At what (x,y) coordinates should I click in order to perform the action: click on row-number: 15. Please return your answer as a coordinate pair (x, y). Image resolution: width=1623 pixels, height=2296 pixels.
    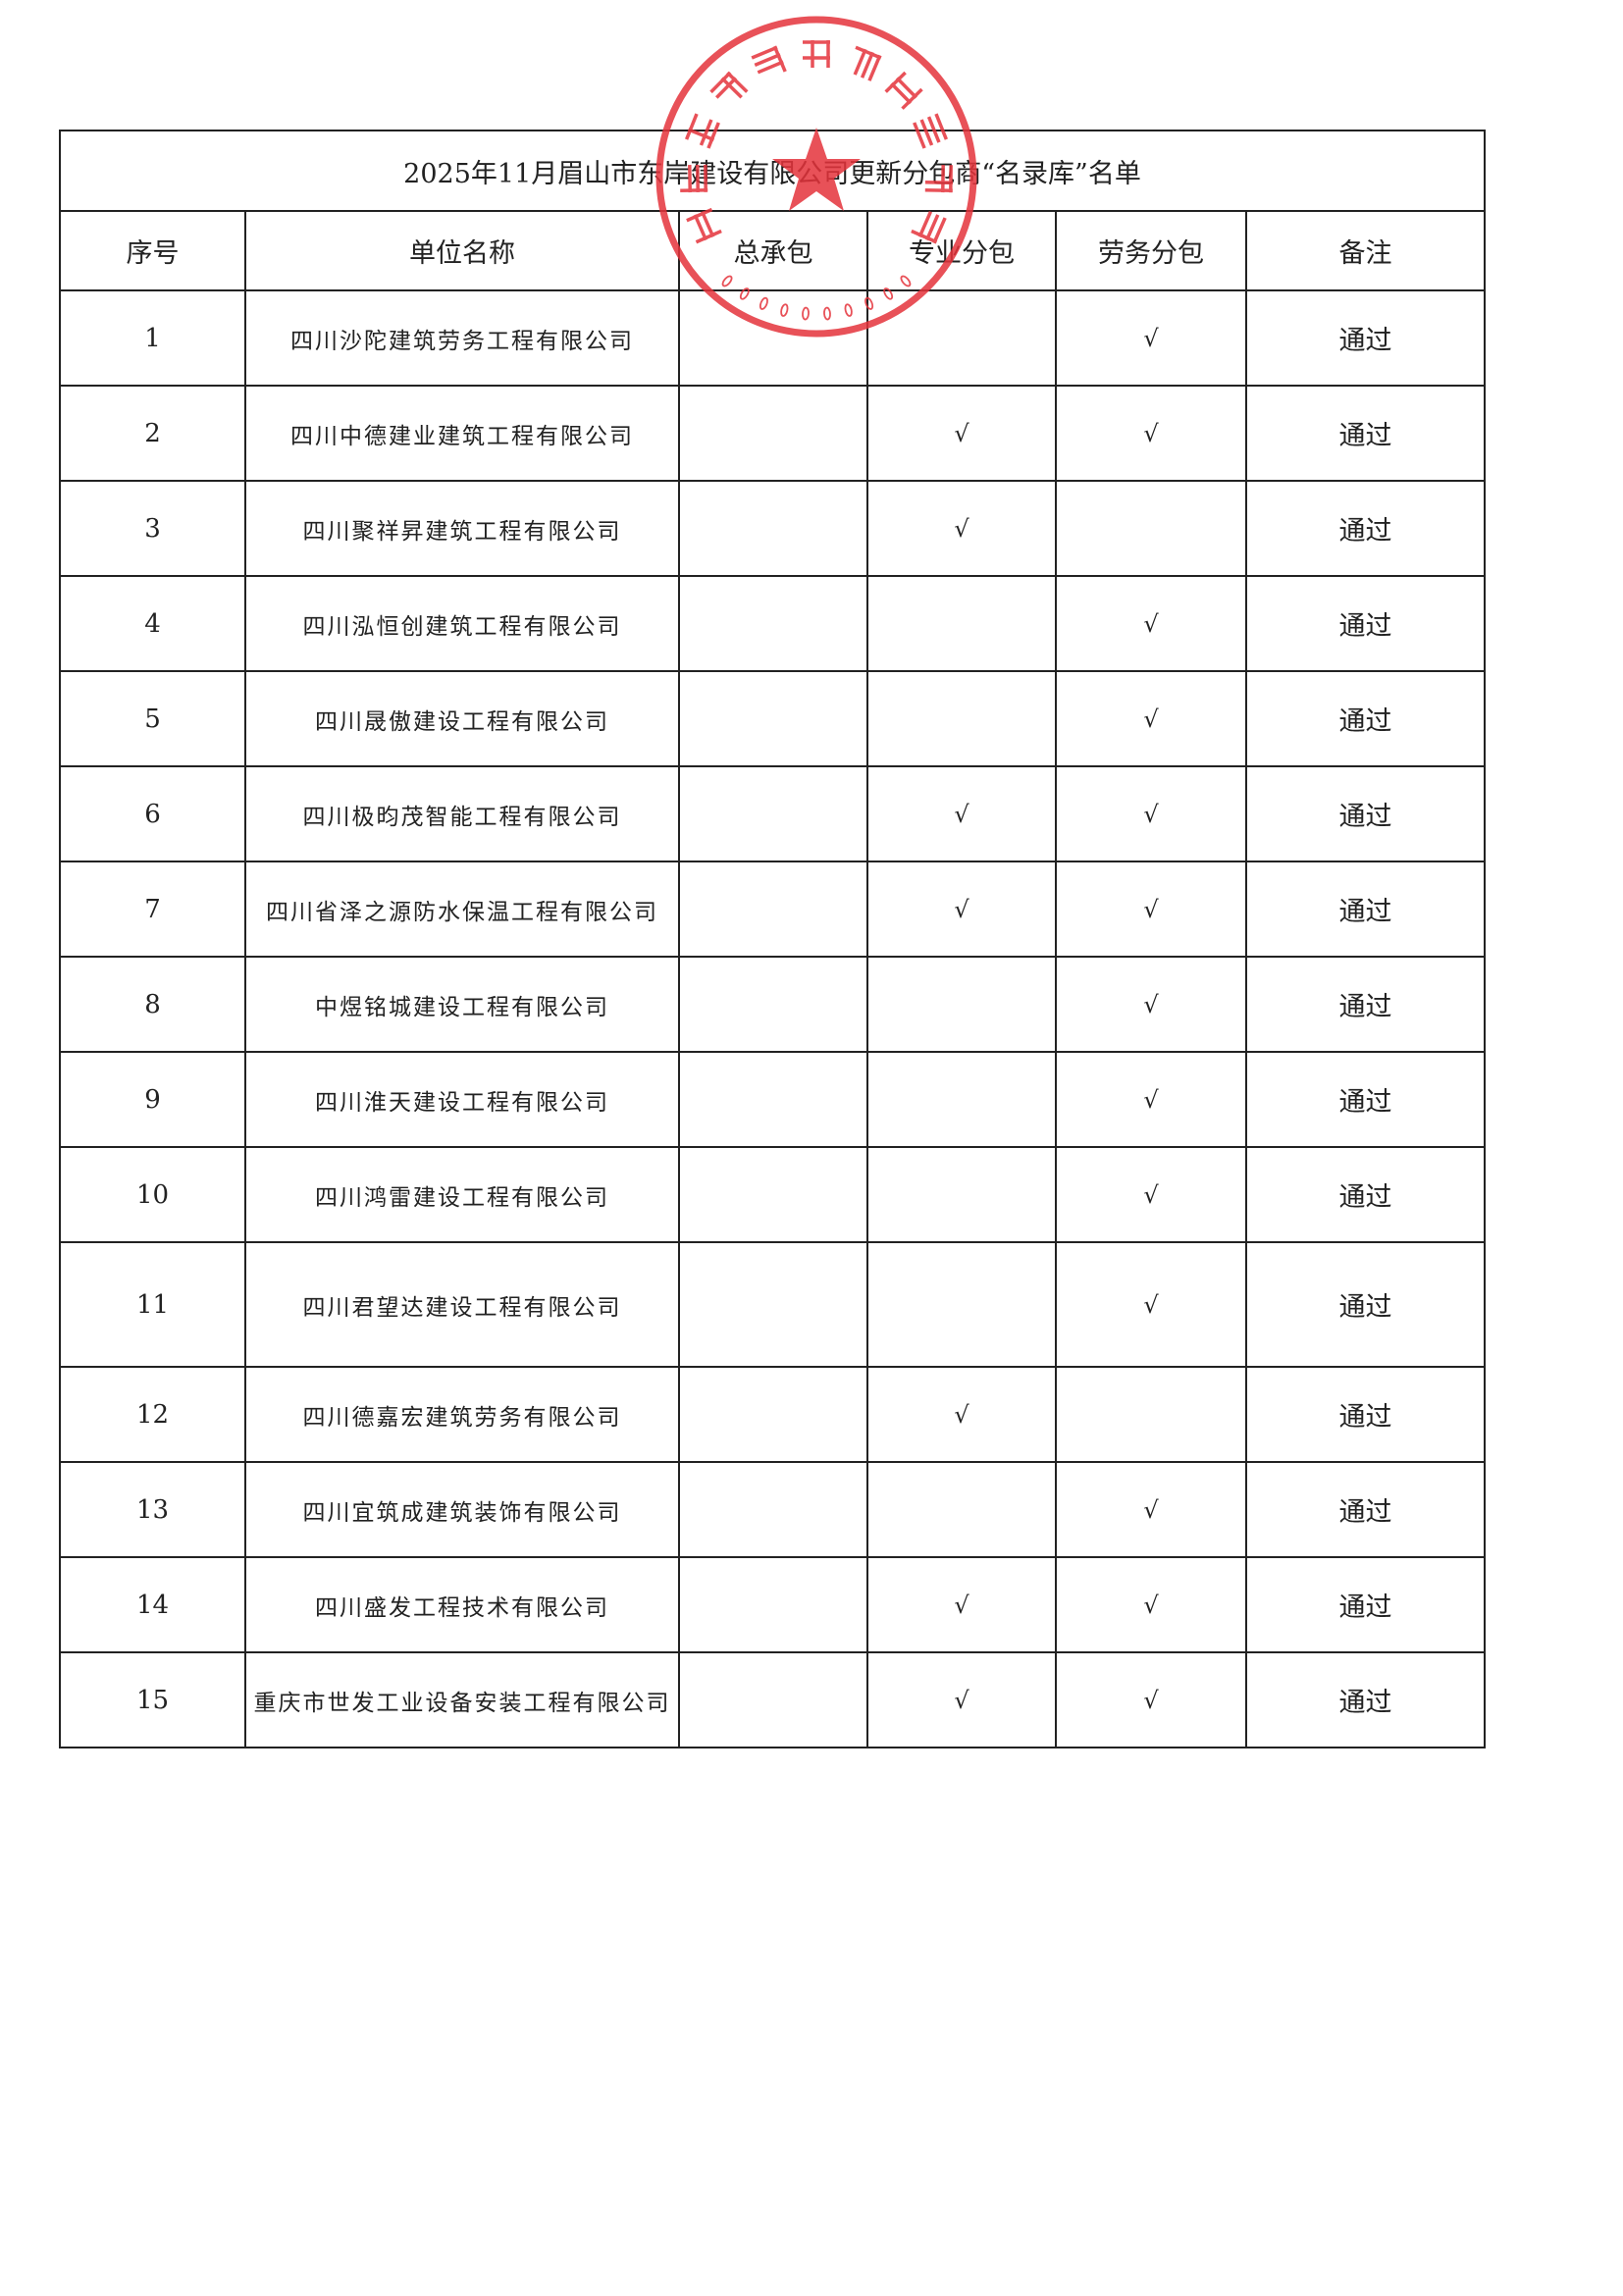
    Looking at the image, I should click on (152, 1699).